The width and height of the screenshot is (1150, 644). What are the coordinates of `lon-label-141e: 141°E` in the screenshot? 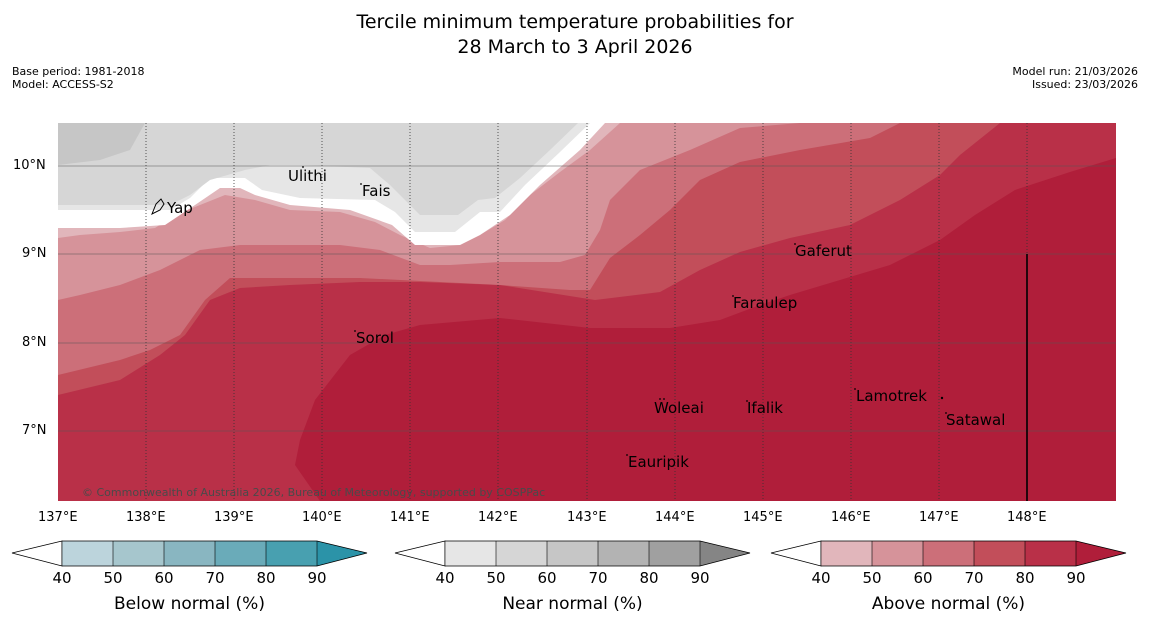 It's located at (410, 517).